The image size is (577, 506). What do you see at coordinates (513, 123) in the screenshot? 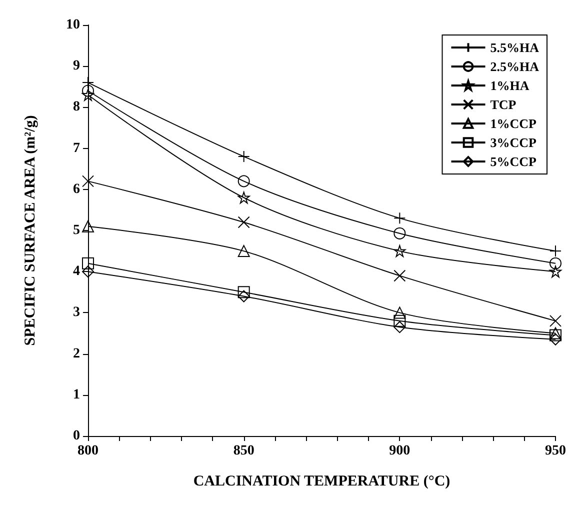
I see `legend-label: 1%CCP` at bounding box center [513, 123].